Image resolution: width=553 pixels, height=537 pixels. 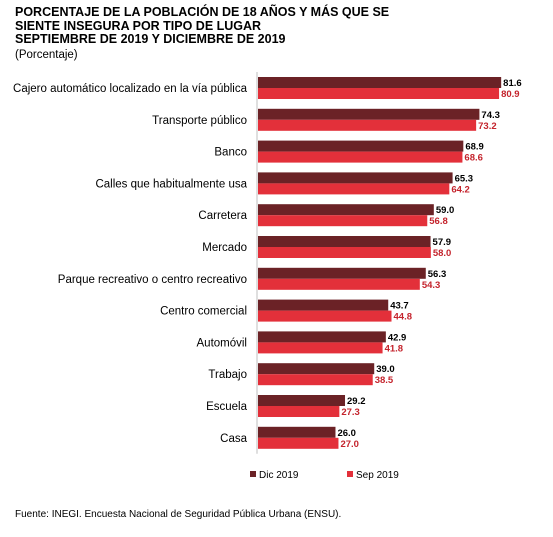 What do you see at coordinates (227, 407) in the screenshot?
I see `category-label: Escuela` at bounding box center [227, 407].